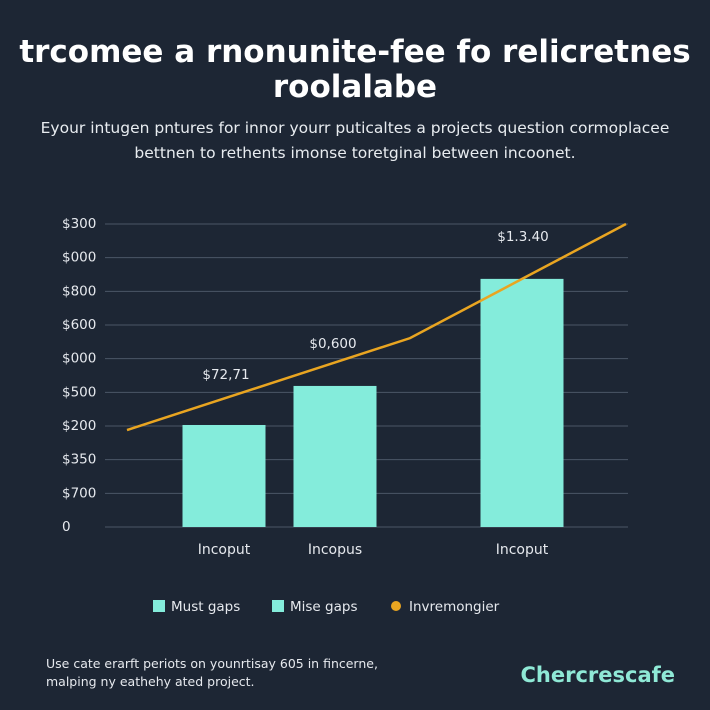 This screenshot has width=710, height=710. What do you see at coordinates (79, 325) in the screenshot?
I see `y-tick-label: $600` at bounding box center [79, 325].